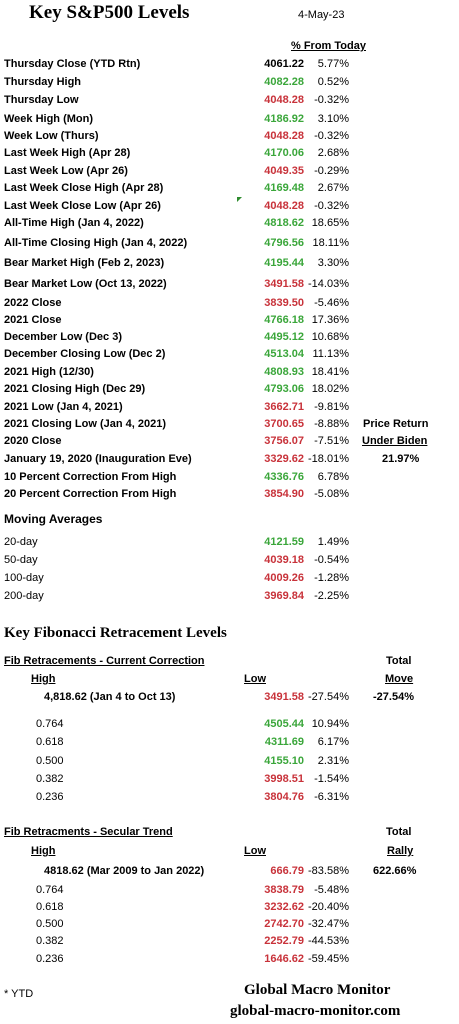 The height and width of the screenshot is (1024, 459). Describe the element at coordinates (229, 893) in the screenshot. I see `fib-secular-row: 0.764 3838.79 -5.48%` at that location.